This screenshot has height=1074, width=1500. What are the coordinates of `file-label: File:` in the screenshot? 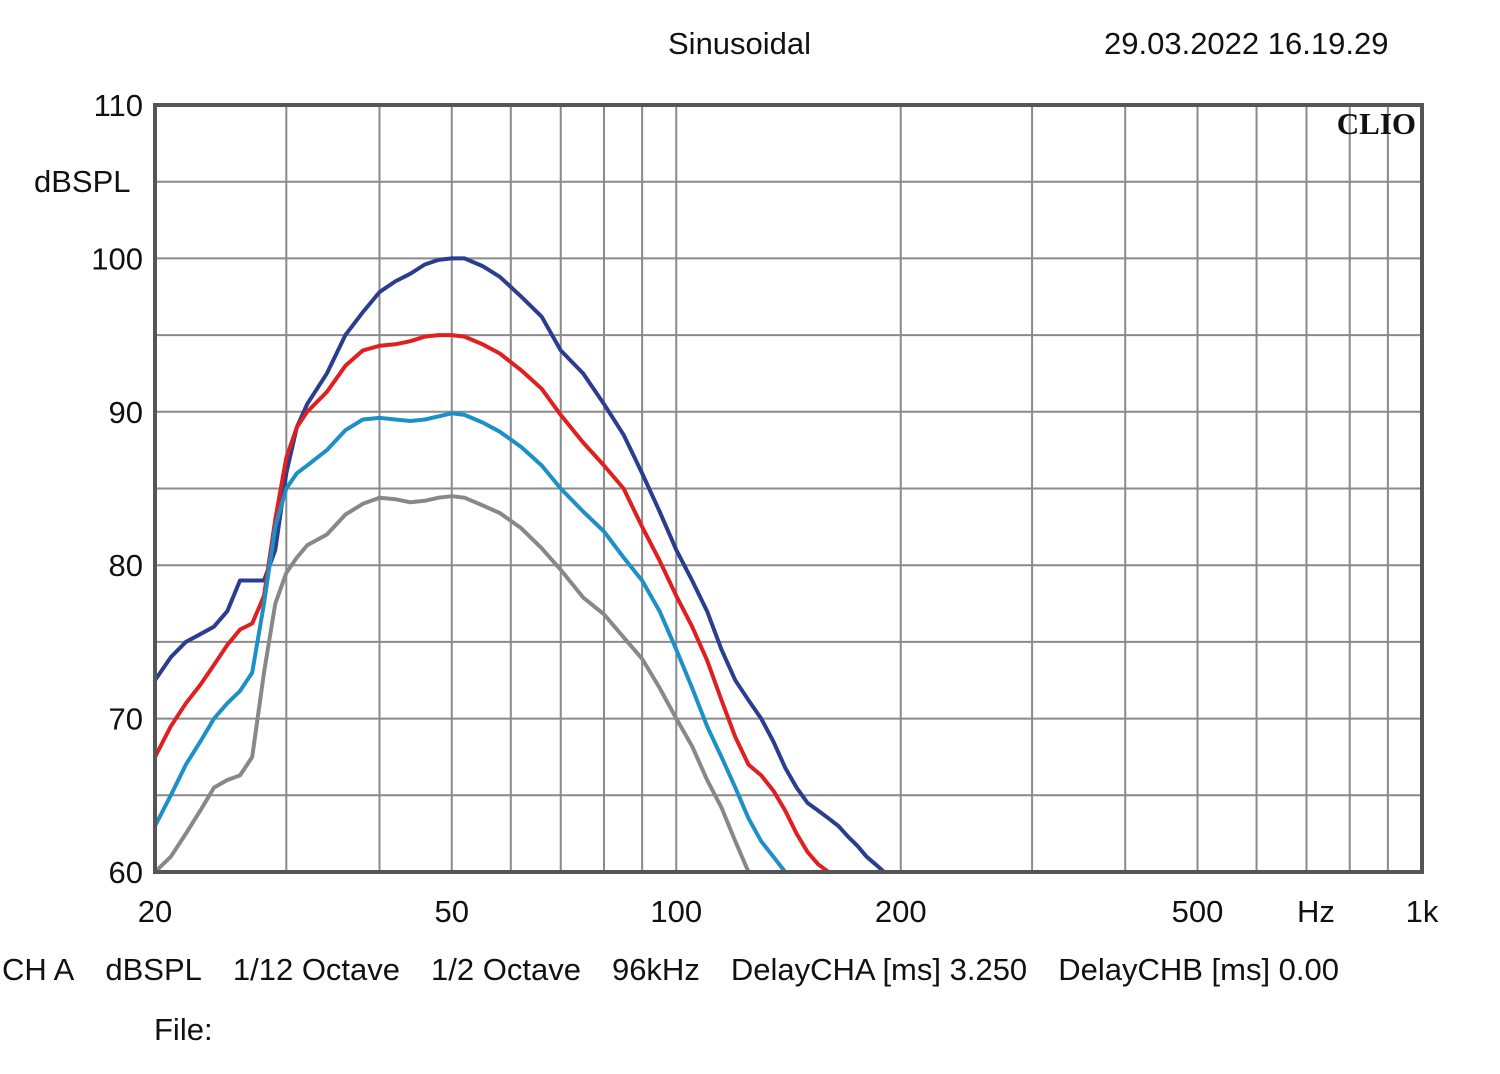 It's located at (183, 1029).